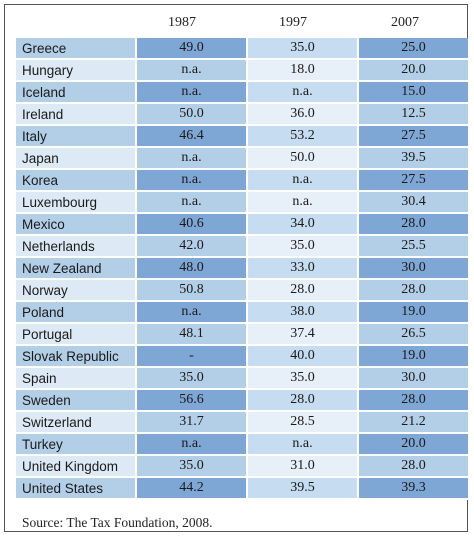 This screenshot has width=474, height=538. I want to click on value-cell-1997: 36.0, so click(302, 114).